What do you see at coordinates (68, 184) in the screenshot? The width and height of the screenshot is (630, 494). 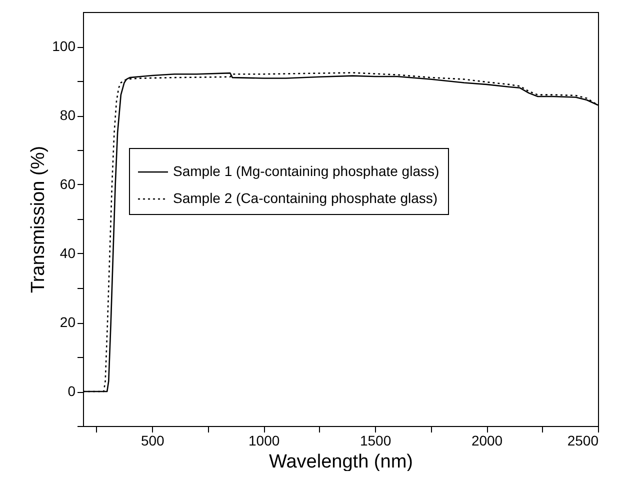 I see `y-tick-label: 60` at bounding box center [68, 184].